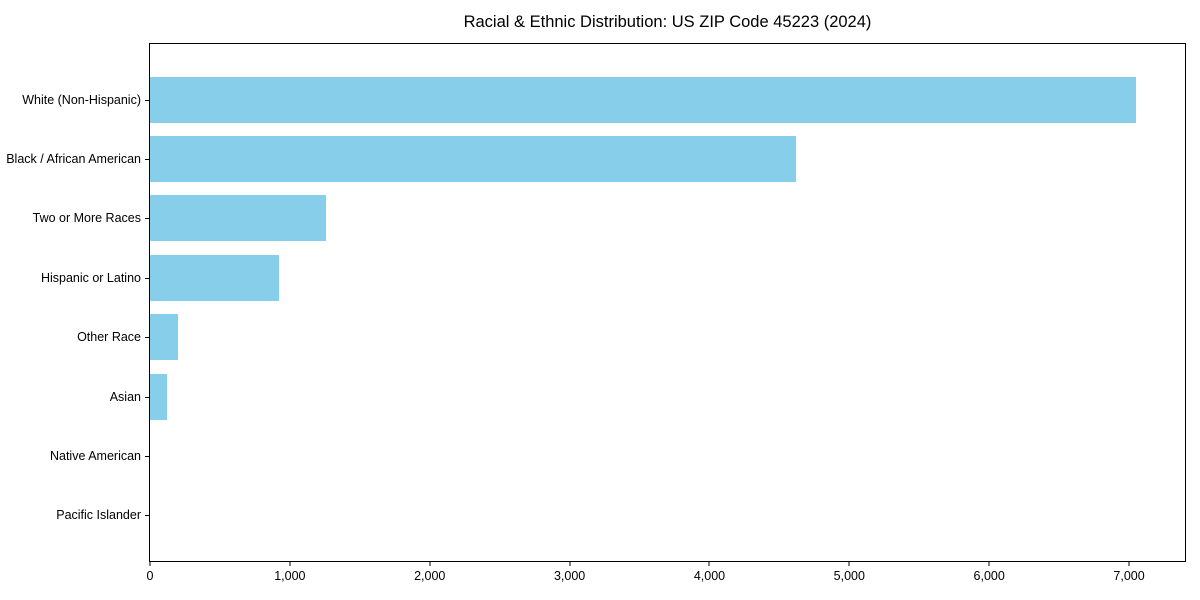 This screenshot has width=1200, height=600. I want to click on bar-row: White (Non-Hispanic), so click(603, 99).